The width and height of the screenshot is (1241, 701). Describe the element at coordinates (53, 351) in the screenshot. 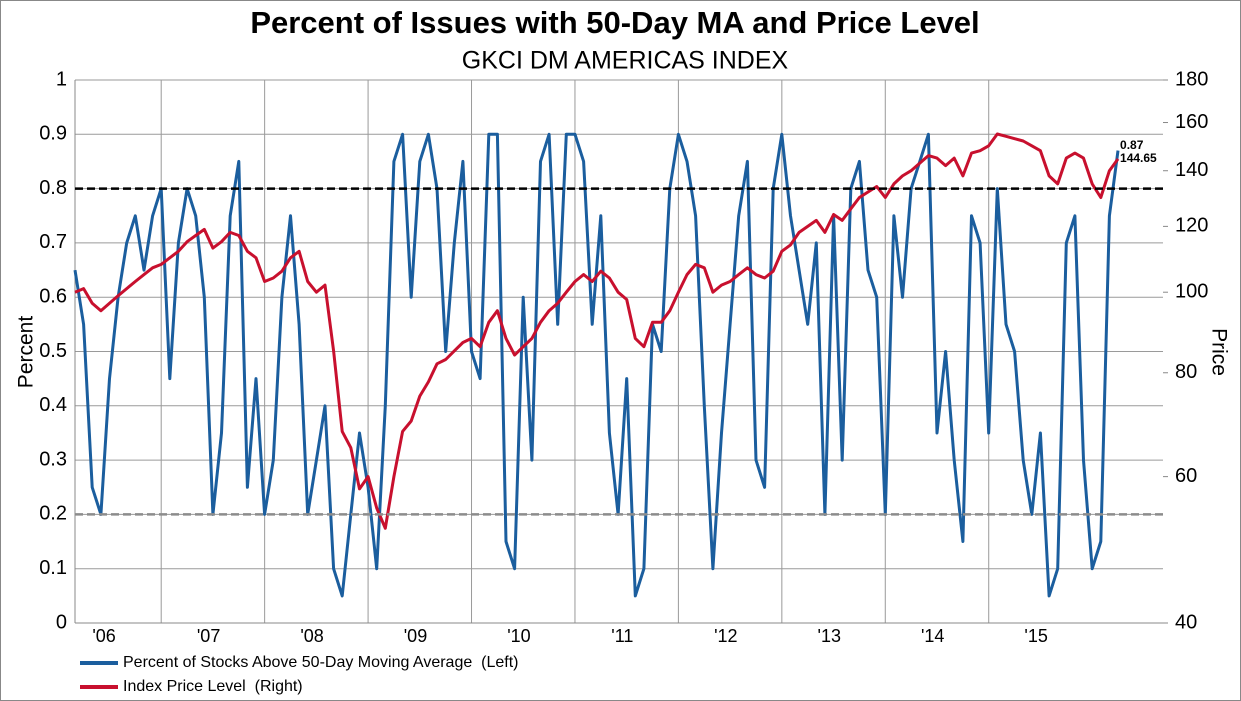

I see `y-tick-label: 0.5` at that location.